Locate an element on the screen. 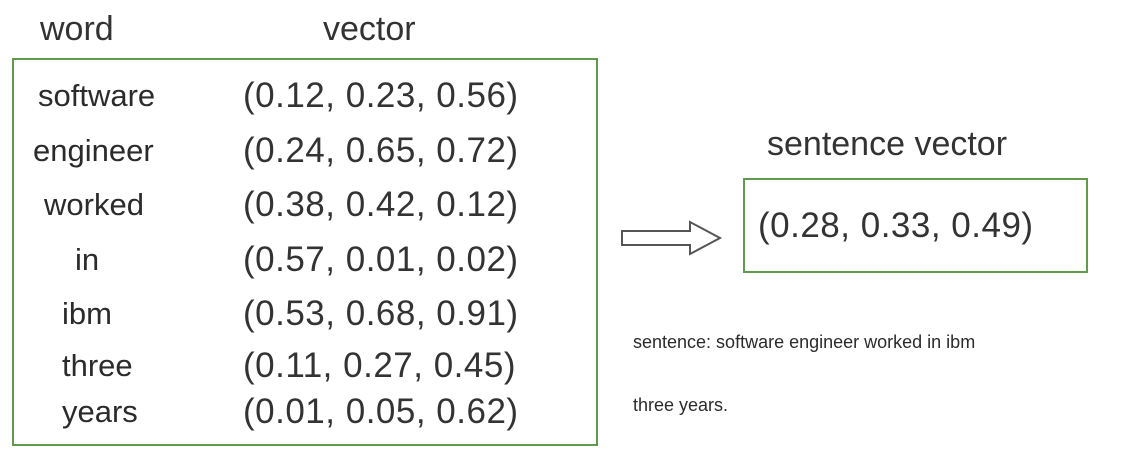 Image resolution: width=1128 pixels, height=451 pixels. vector: (0.11, 0.27, 0.45) is located at coordinates (379, 365).